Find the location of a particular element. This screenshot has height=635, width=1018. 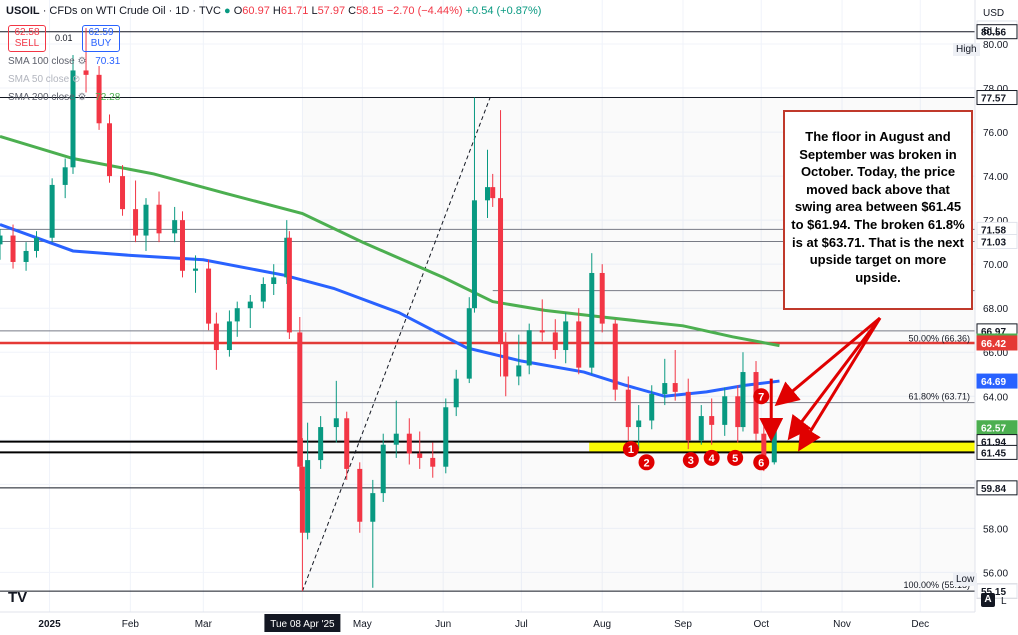

y-tick-label: 80.00 is located at coordinates (995, 45).